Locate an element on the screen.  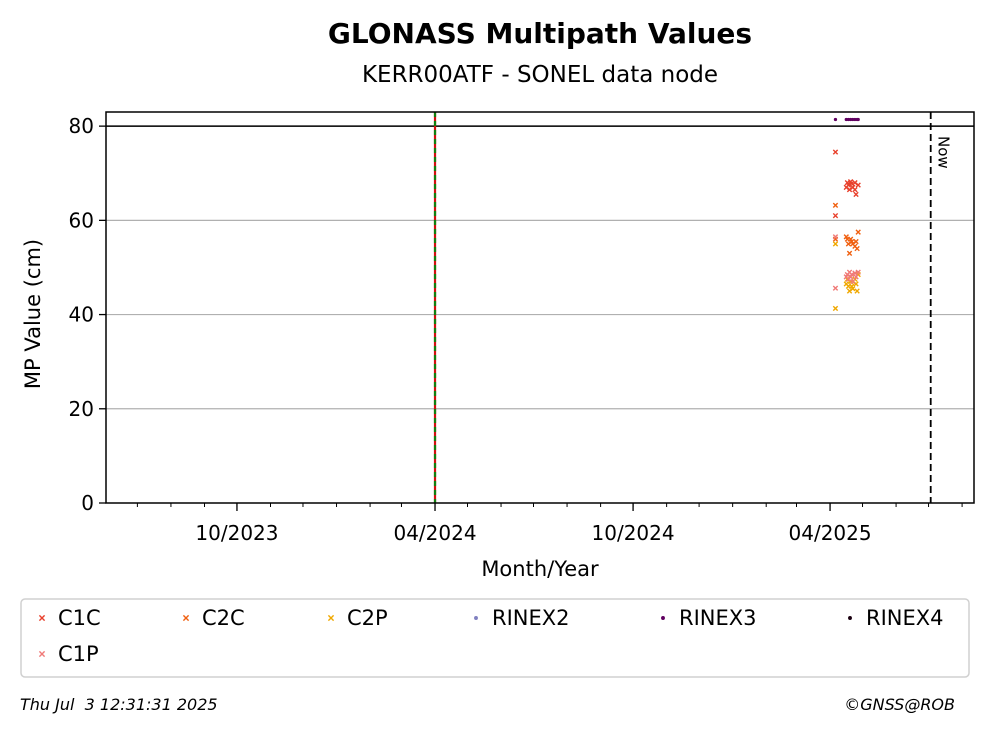
legend-label-c2c: C2C is located at coordinates (223, 618).